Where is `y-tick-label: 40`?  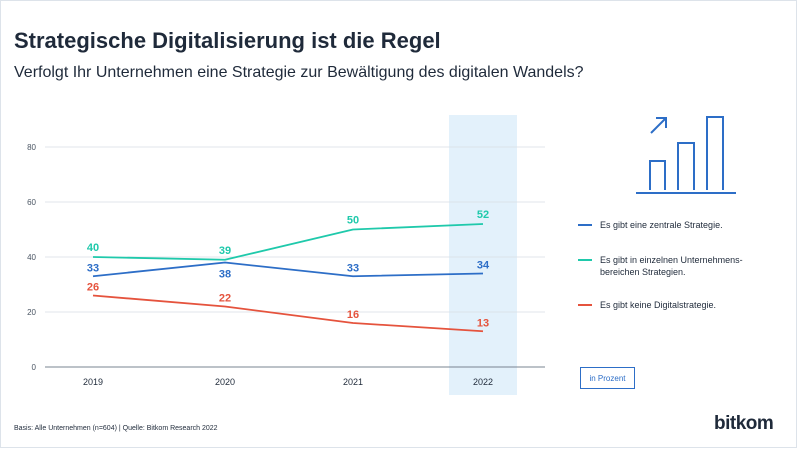 y-tick-label: 40 is located at coordinates (31, 257).